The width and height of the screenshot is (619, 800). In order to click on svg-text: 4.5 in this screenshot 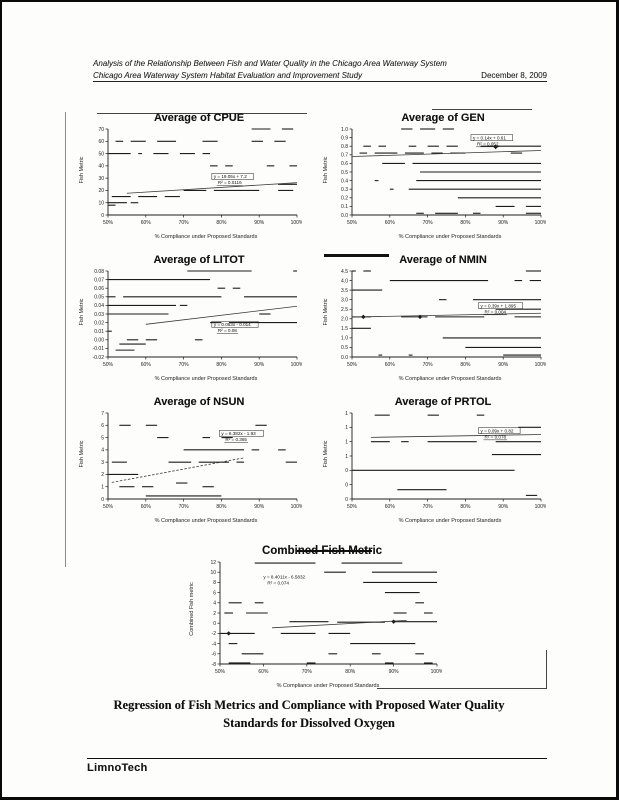, I will do `click(344, 272)`.